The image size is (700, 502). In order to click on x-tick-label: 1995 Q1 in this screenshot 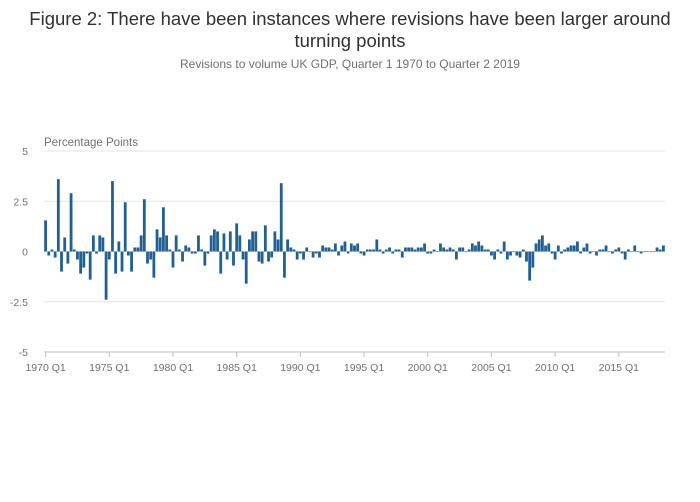, I will do `click(364, 368)`.